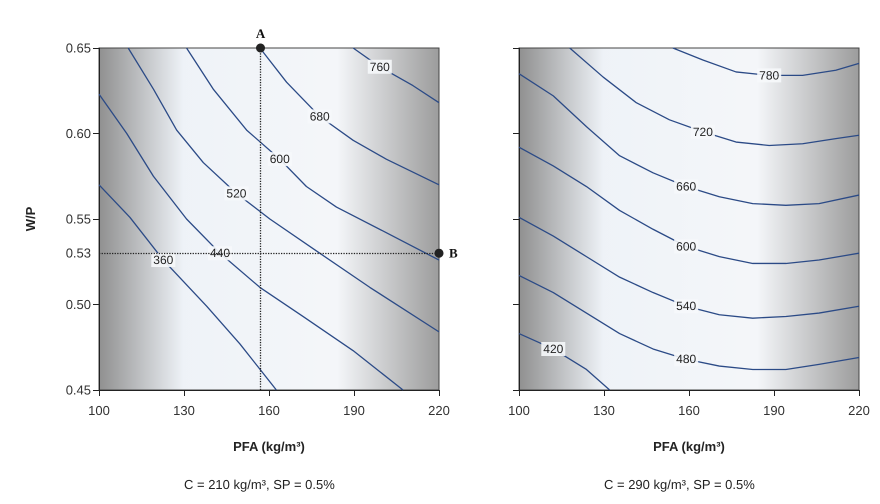 The height and width of the screenshot is (504, 880). I want to click on text: C = 210 kg/m³, SP = 0.5%, so click(260, 484).